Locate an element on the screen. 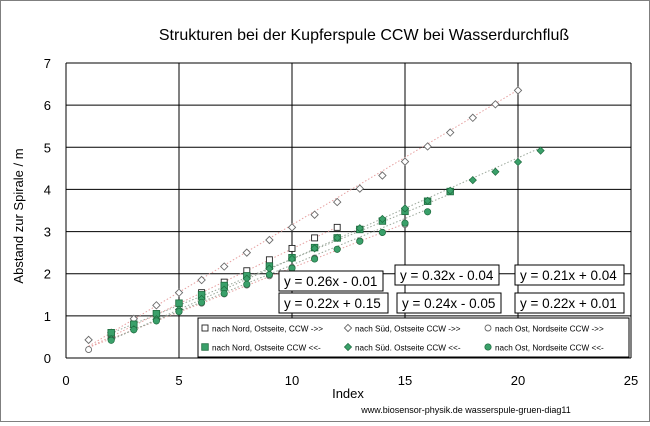 The height and width of the screenshot is (426, 650). y-tick-label: 0 is located at coordinates (47, 358).